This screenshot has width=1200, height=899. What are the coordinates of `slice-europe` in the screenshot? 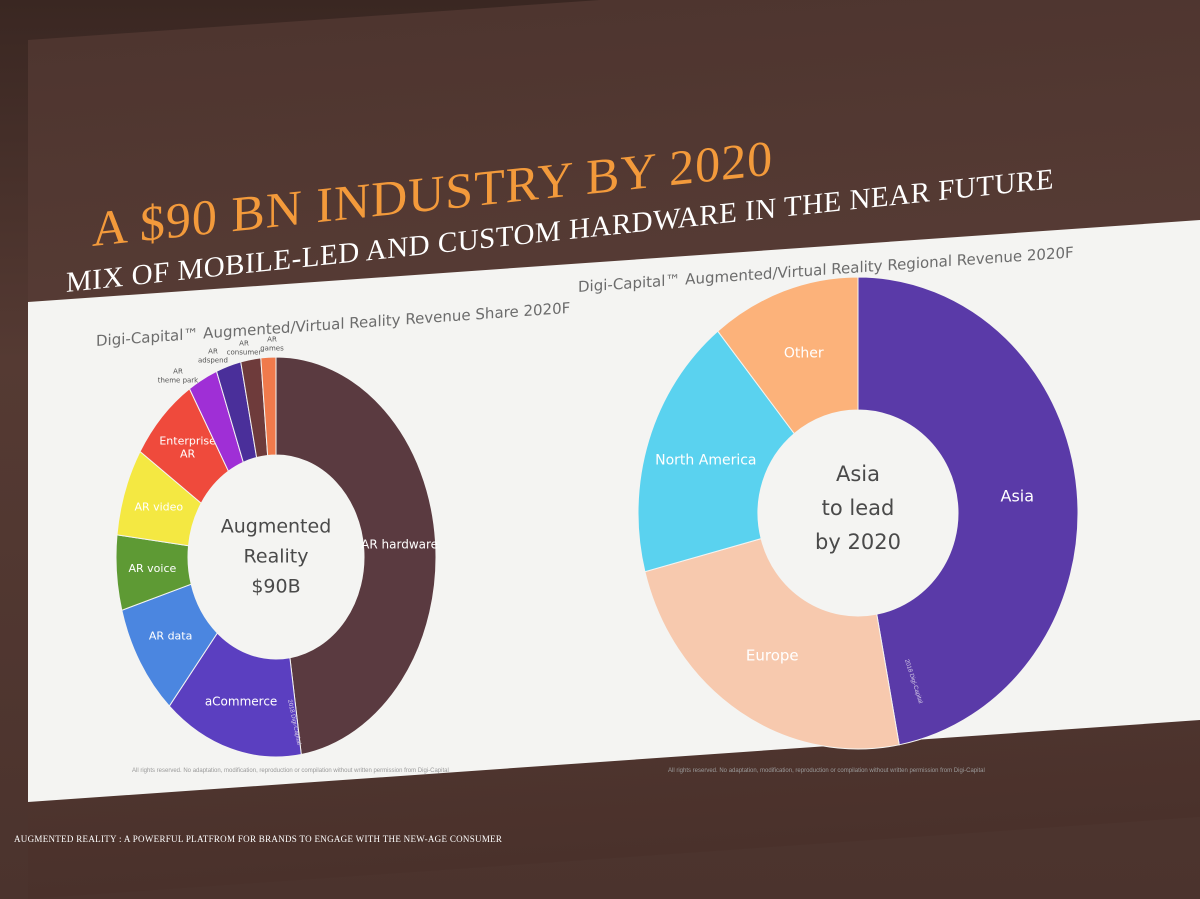 It's located at (772, 643).